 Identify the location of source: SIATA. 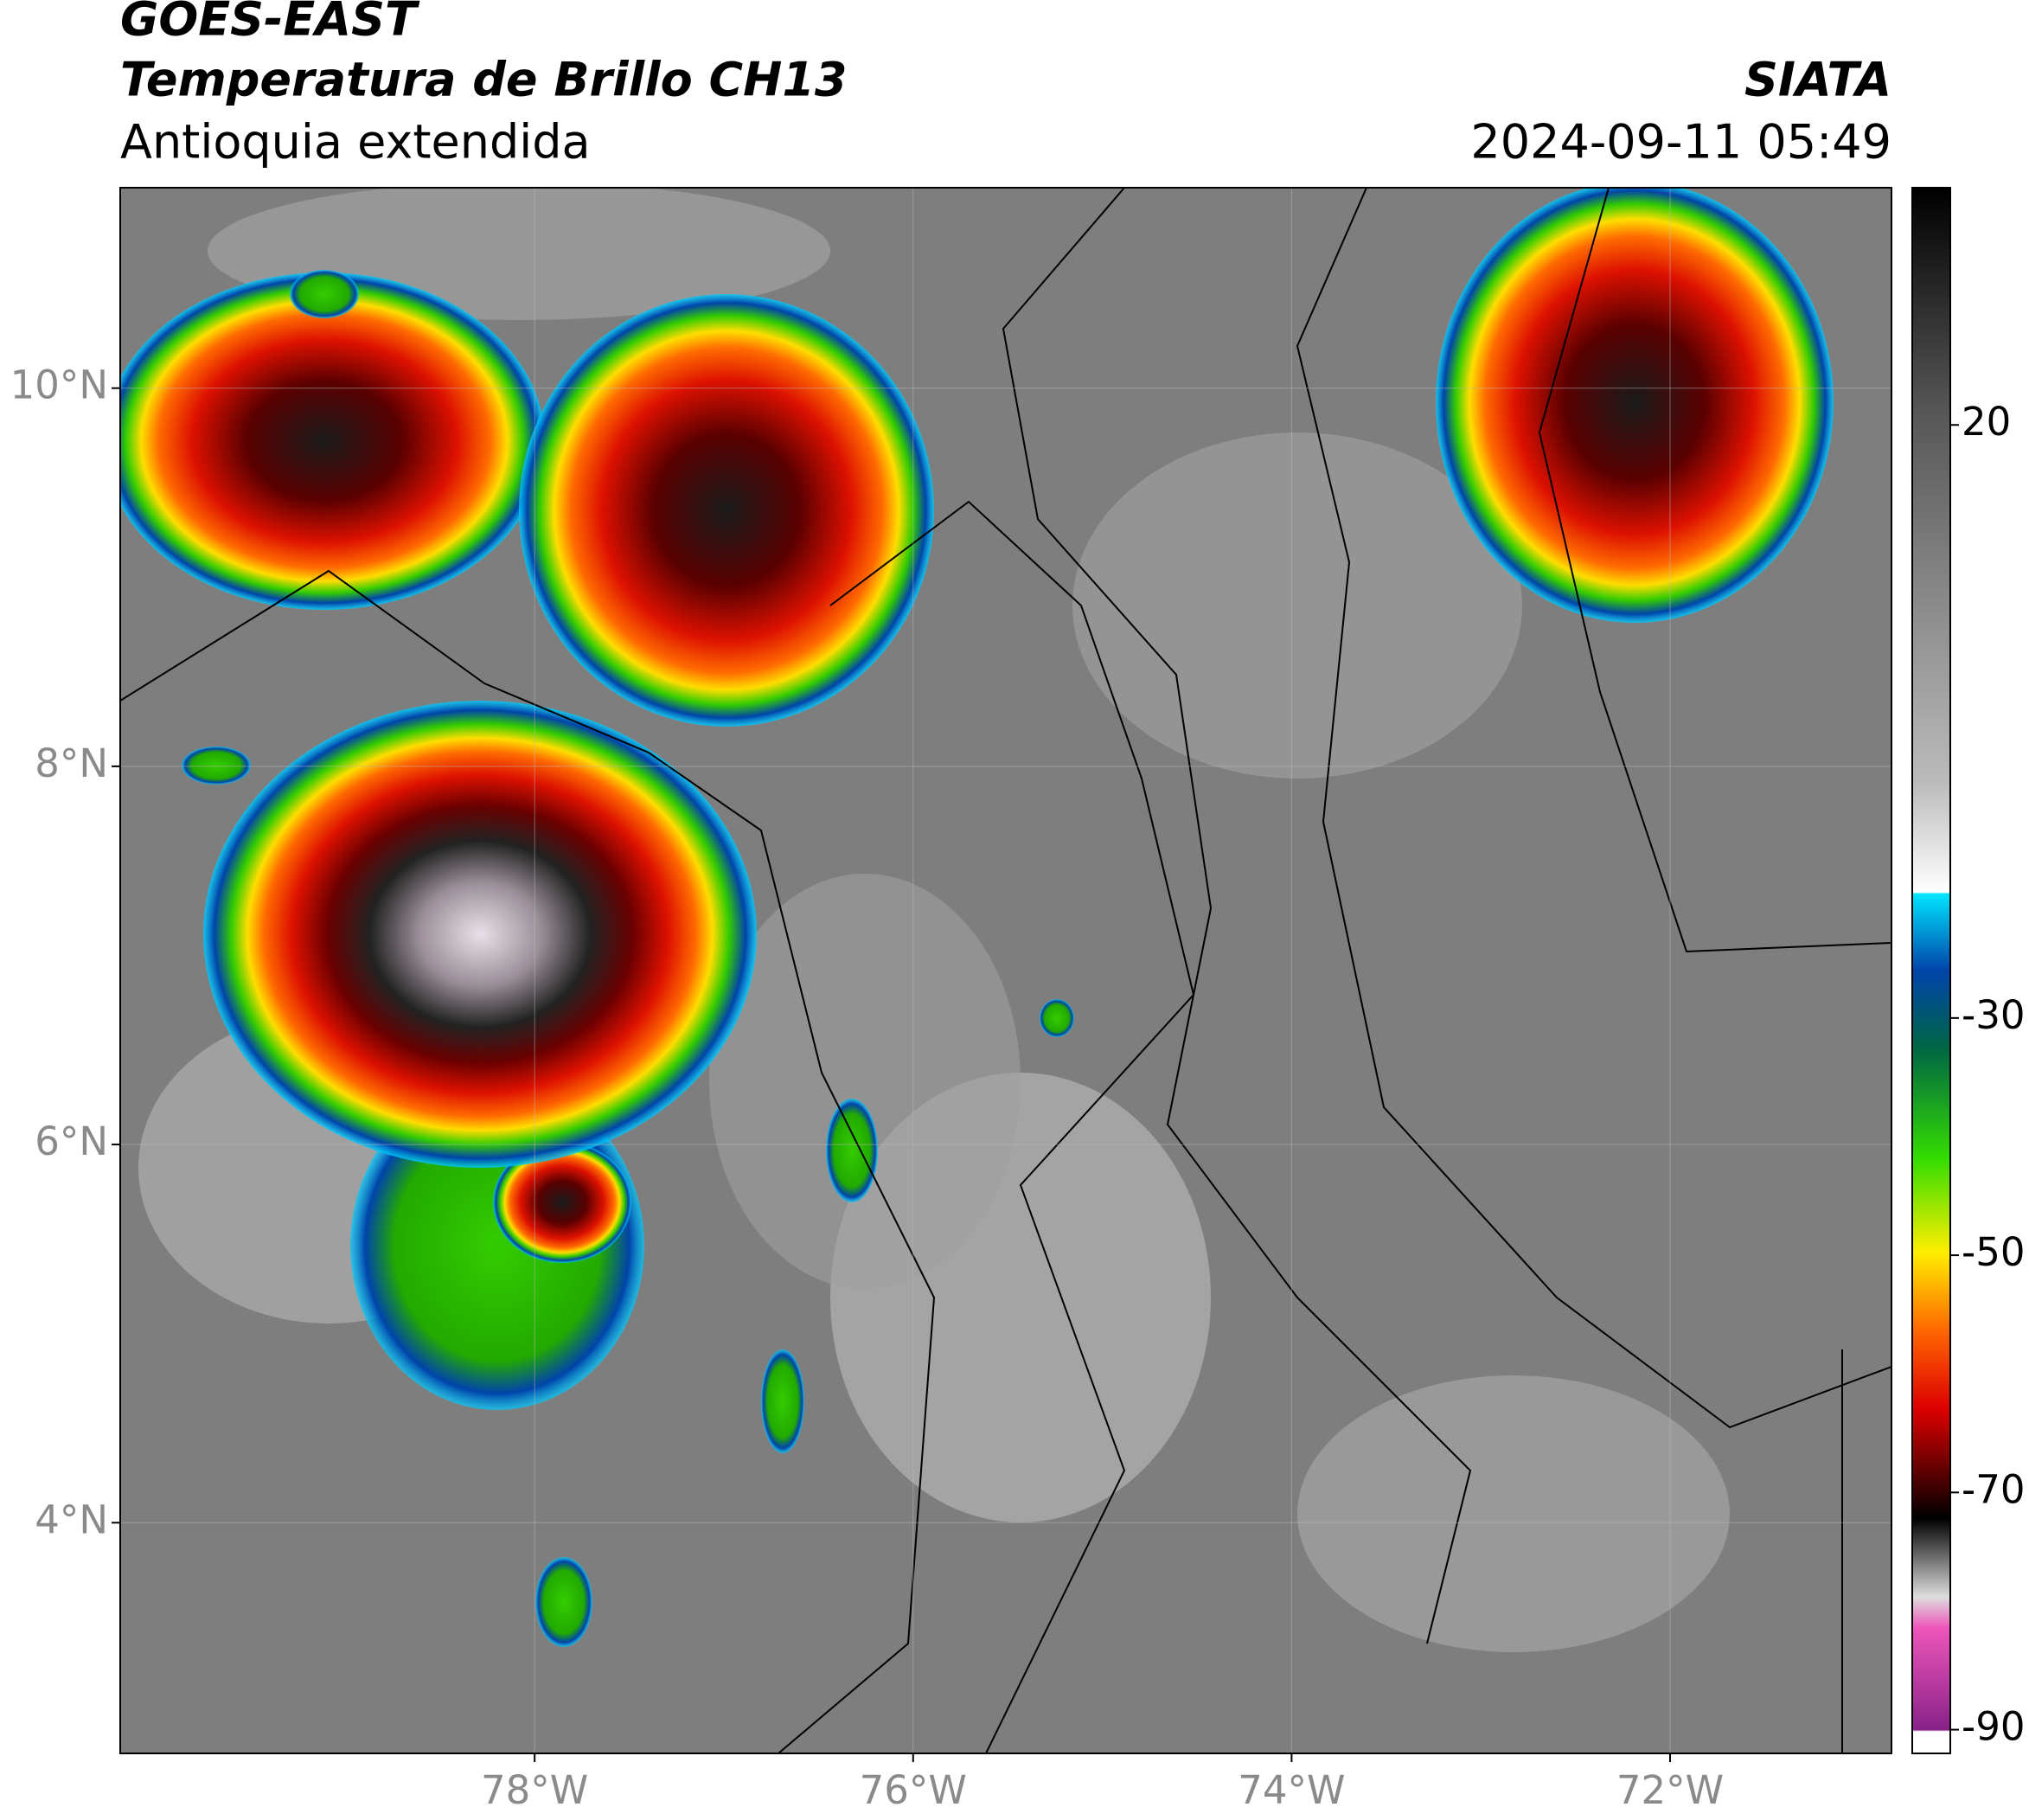
(1817, 80).